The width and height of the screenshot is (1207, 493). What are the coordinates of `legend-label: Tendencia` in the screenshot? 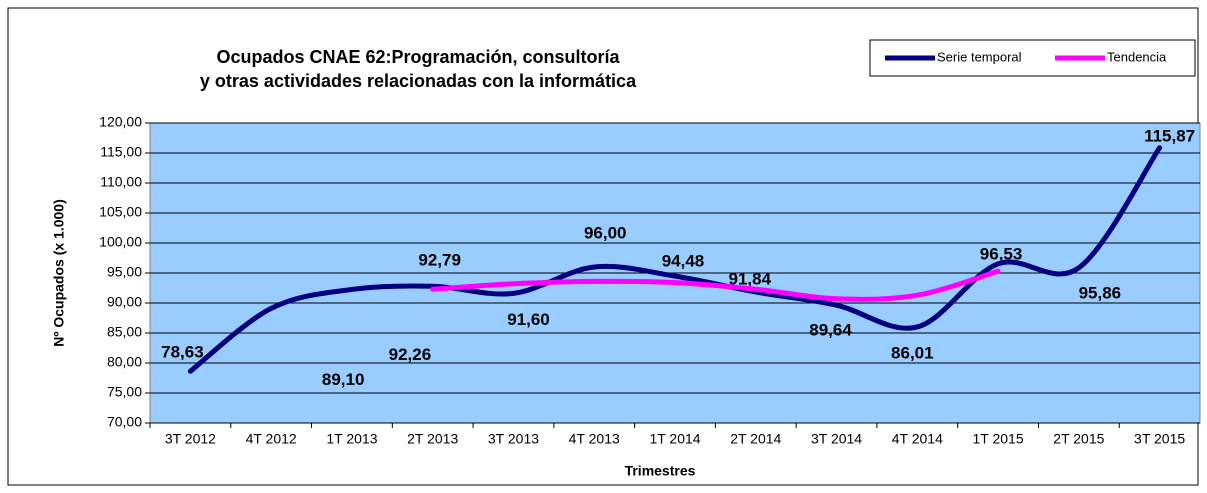 It's located at (1137, 56).